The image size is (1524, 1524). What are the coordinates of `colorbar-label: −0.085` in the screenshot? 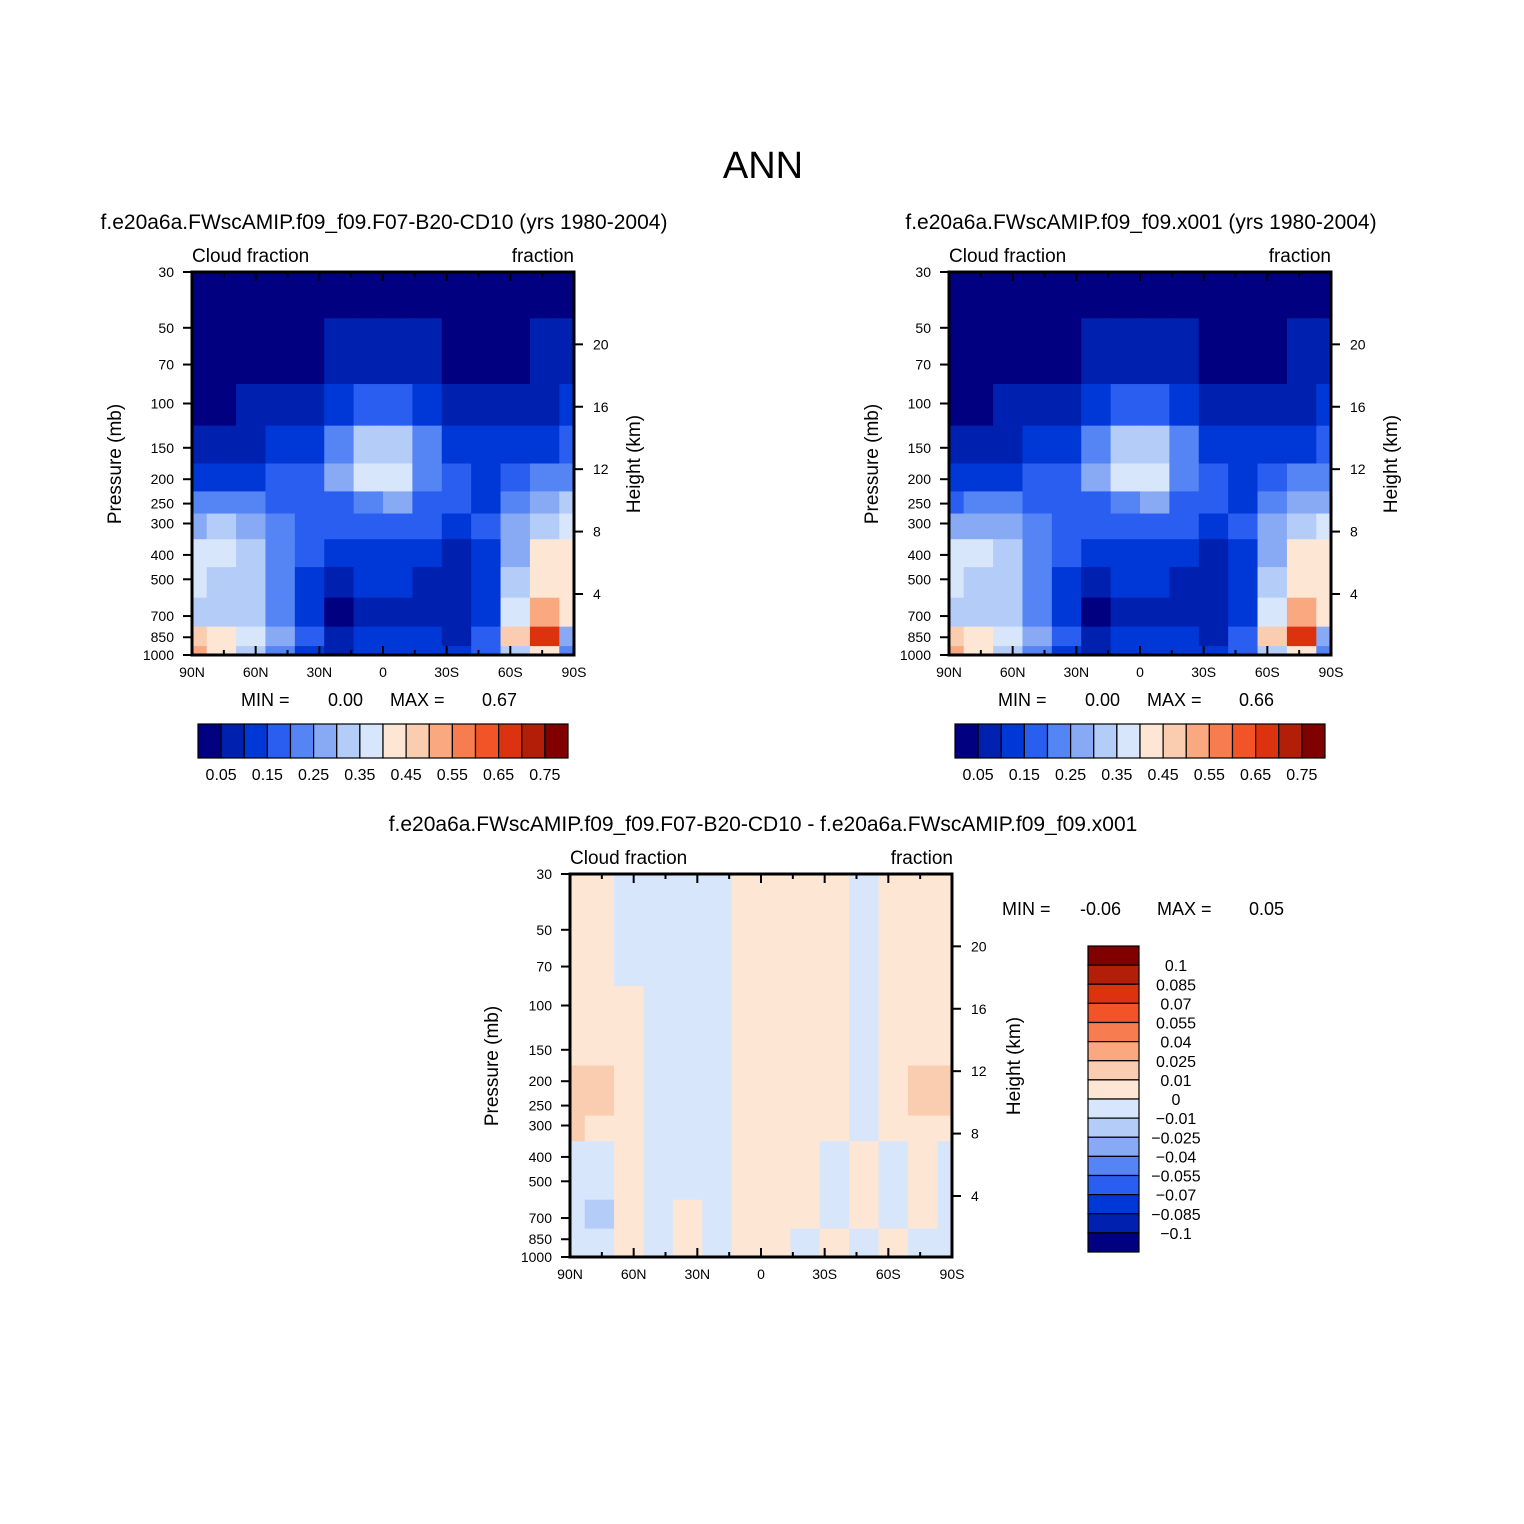 It's located at (1175, 1215).